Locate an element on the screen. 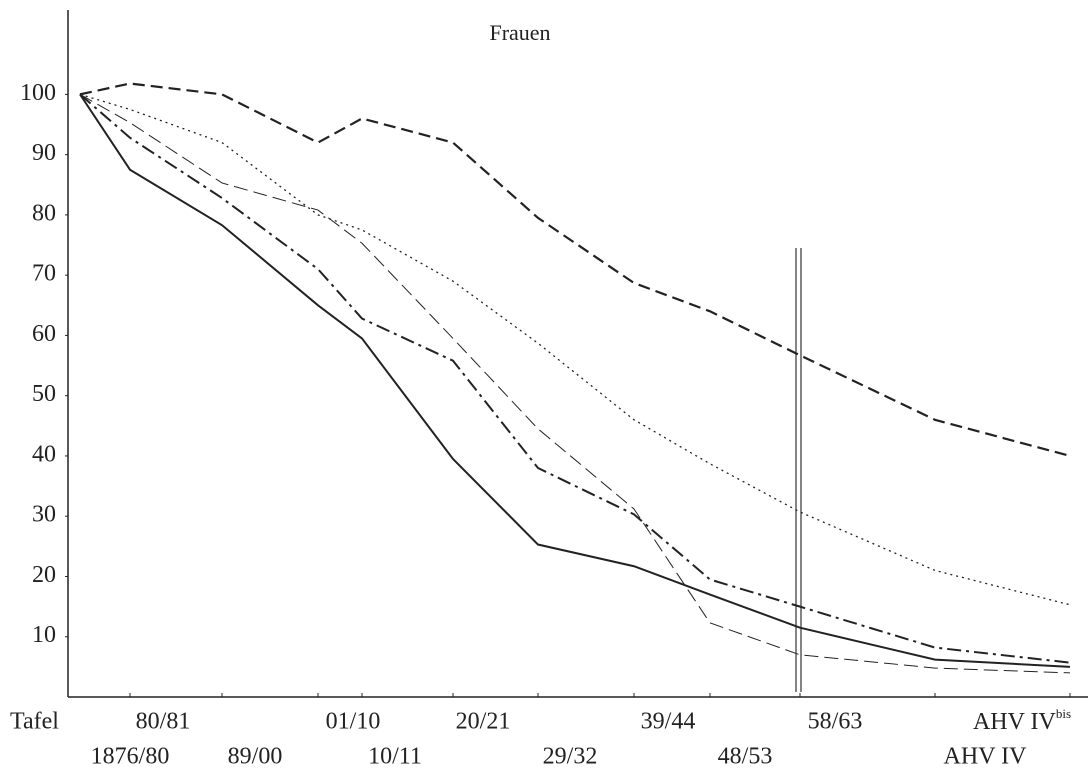 This screenshot has height=776, width=1090. x-tick-label: AHV IV is located at coordinates (986, 757).